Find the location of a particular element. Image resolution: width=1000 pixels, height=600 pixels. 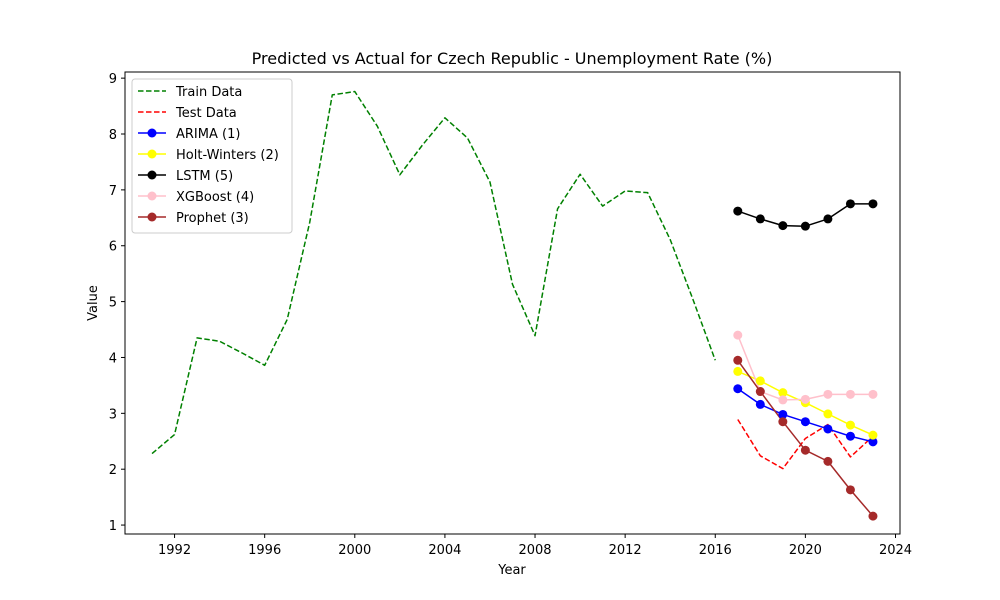

x-axis: 1992 1996 2000 2004 2008 2012 2016 2020 2024 is located at coordinates (535, 546).